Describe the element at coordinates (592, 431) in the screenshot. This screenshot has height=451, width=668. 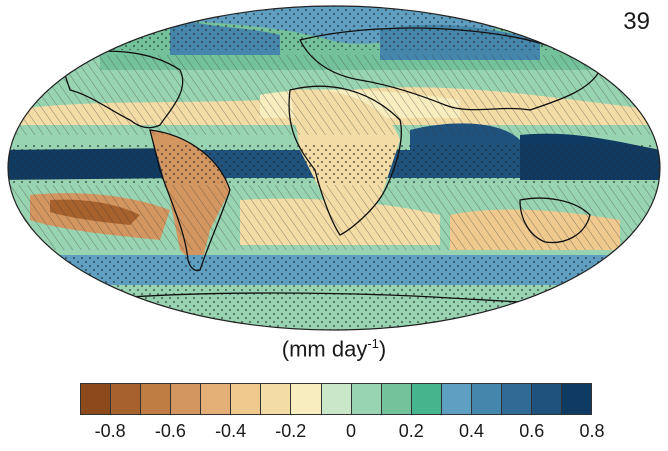
I see `colorbar-tick-label: 0.8` at that location.